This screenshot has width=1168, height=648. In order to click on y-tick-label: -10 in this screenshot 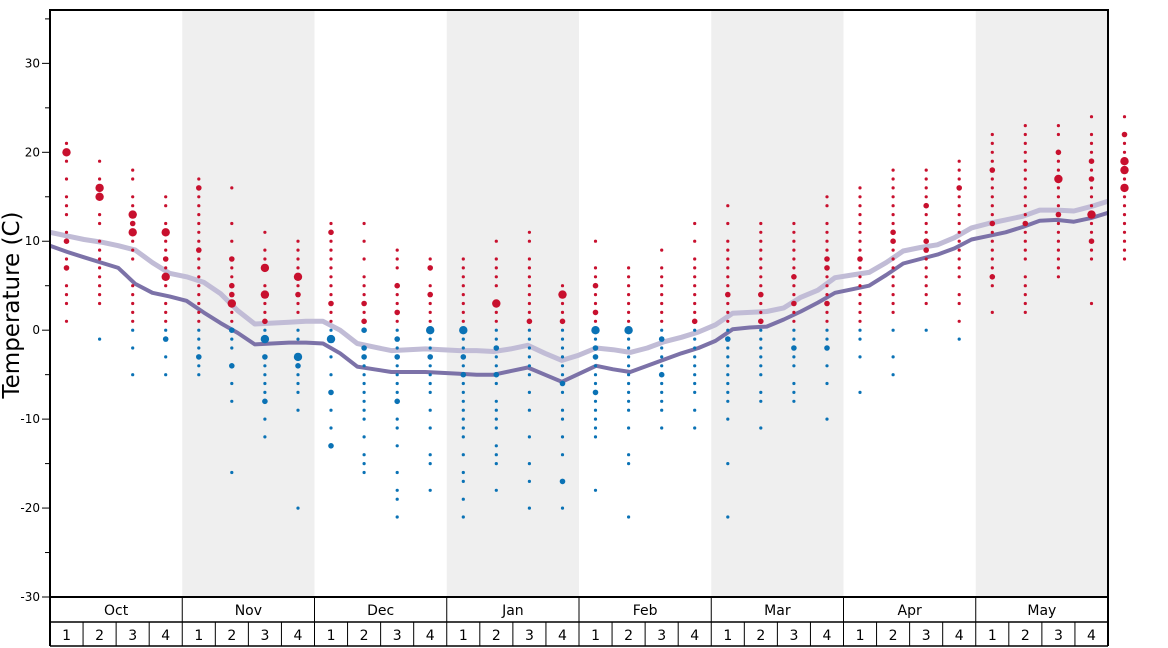, I will do `click(30, 419)`.